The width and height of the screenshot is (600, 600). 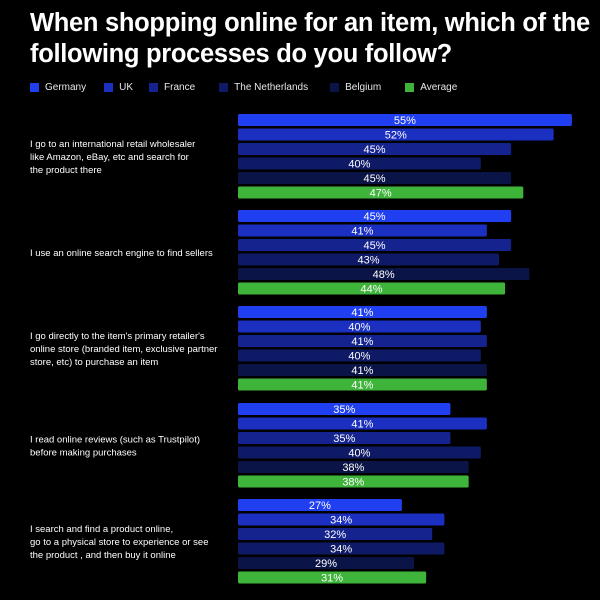 What do you see at coordinates (271, 87) in the screenshot?
I see `legend-label: The Netherlands` at bounding box center [271, 87].